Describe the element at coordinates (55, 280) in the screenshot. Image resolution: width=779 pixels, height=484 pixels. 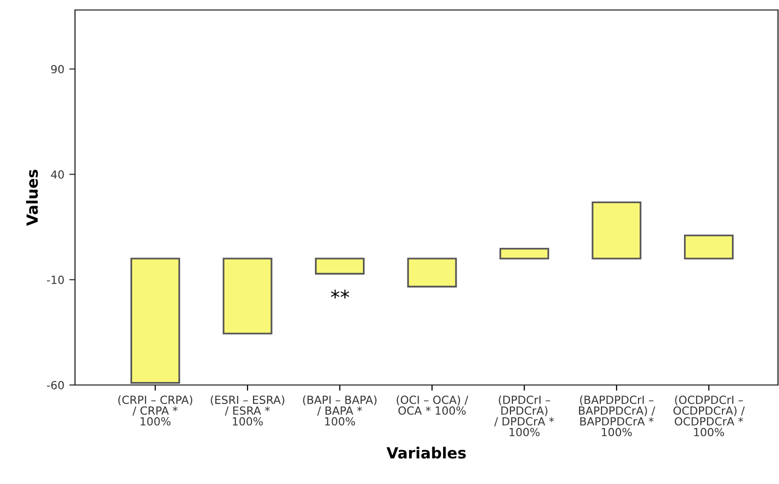
I see `y-tick-label: -10` at that location.